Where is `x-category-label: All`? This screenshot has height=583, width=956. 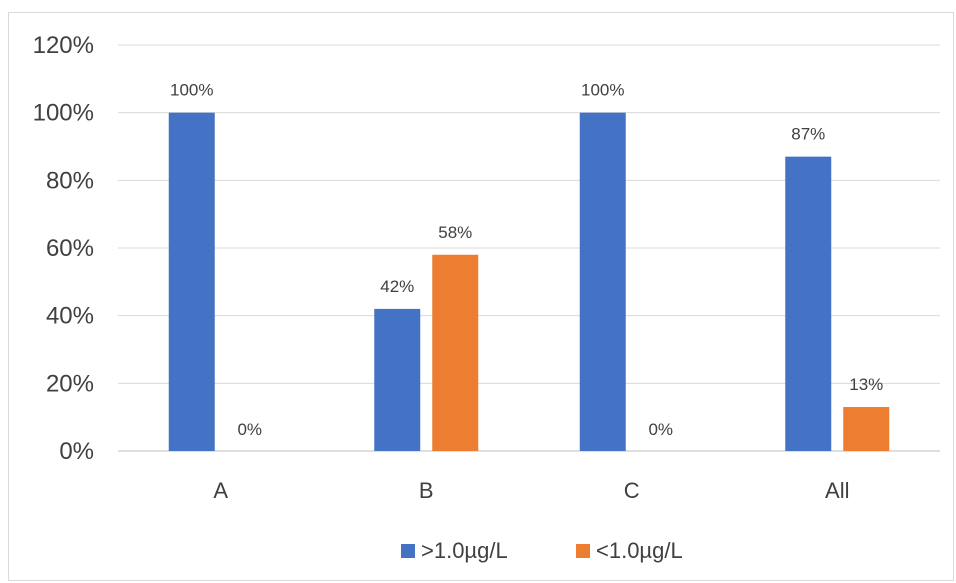 x-category-label: All is located at coordinates (837, 490).